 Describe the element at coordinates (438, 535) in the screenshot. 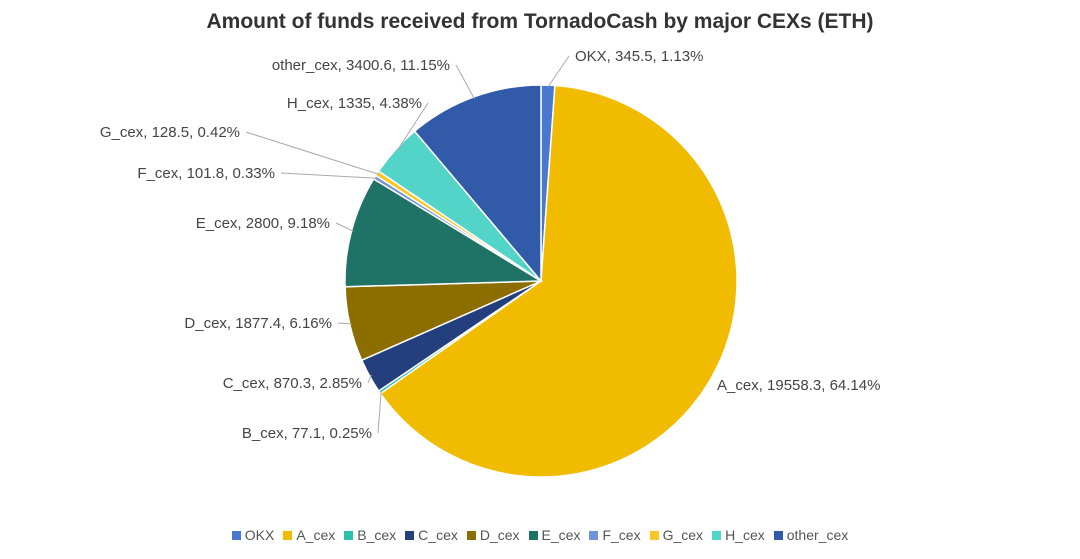

I see `legend-label: C_cex` at that location.